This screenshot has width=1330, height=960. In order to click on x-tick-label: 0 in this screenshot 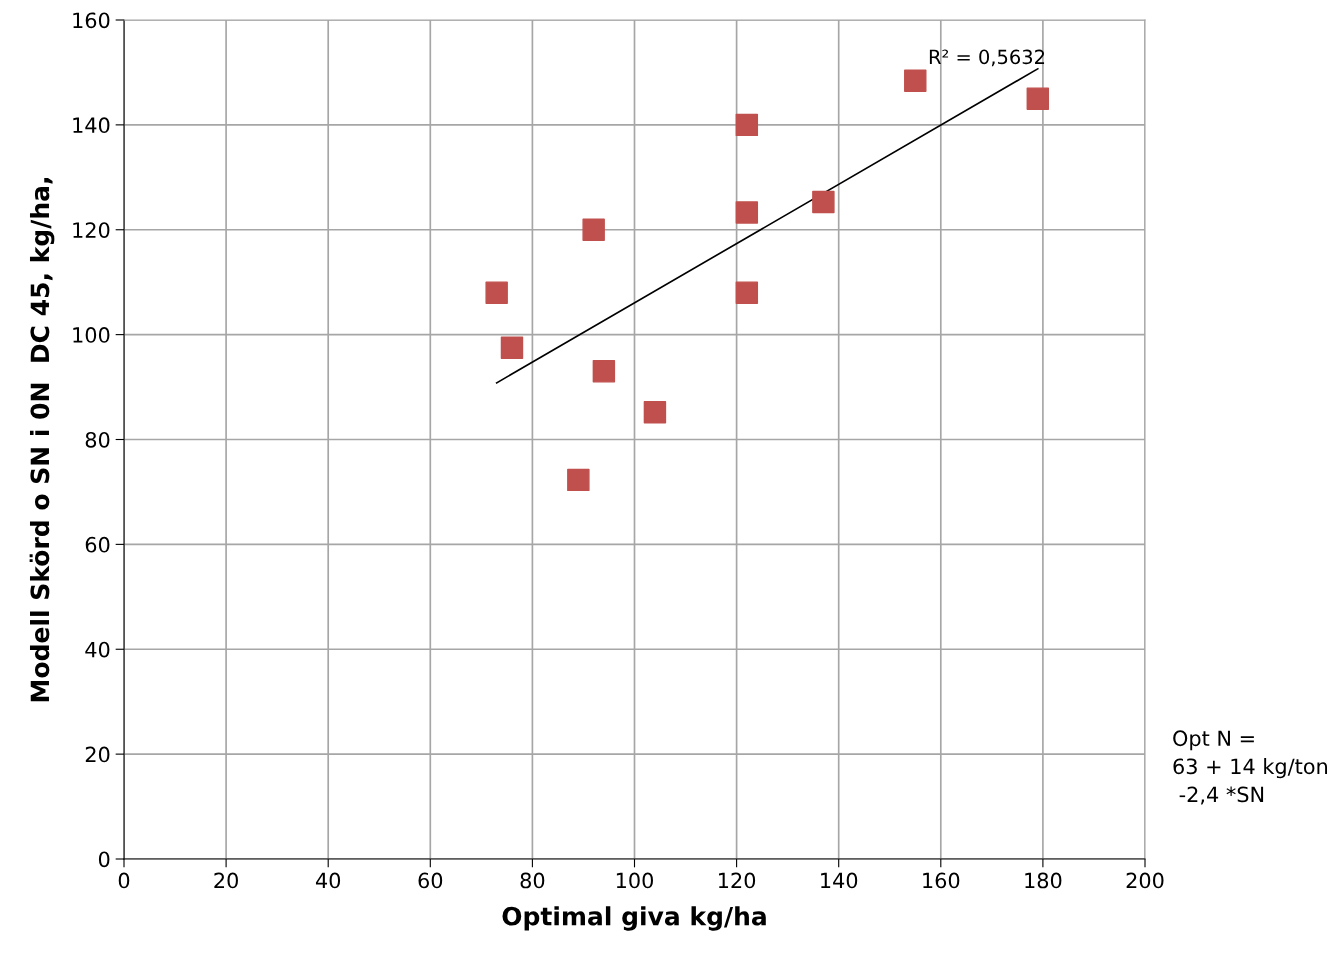, I will do `click(124, 880)`.